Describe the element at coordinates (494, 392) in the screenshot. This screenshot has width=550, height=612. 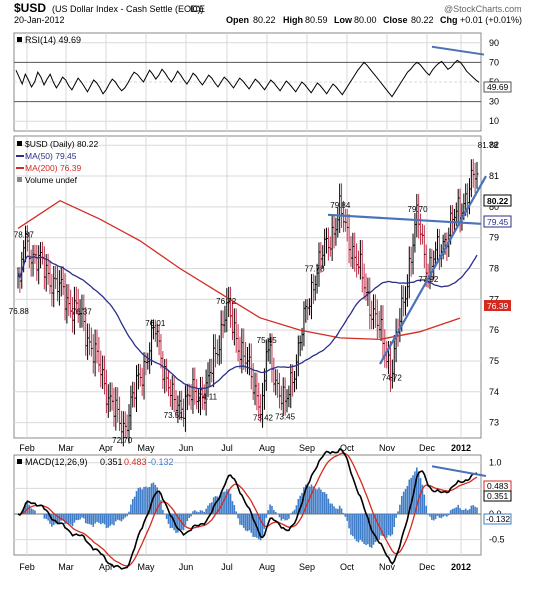
I see `price-tick-label: 74` at that location.